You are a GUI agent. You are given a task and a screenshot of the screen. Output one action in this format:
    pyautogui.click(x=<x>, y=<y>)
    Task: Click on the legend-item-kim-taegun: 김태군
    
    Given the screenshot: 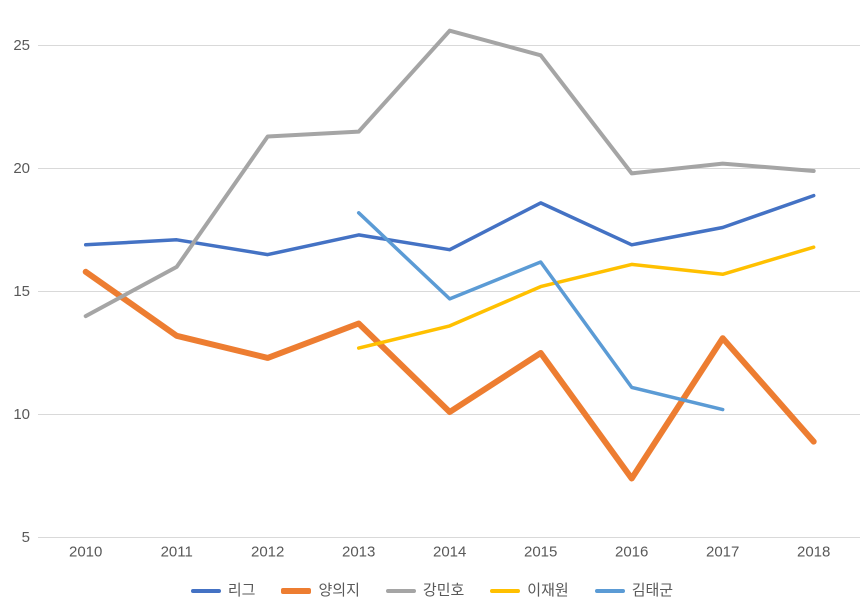 What is the action you would take?
    pyautogui.click(x=634, y=590)
    